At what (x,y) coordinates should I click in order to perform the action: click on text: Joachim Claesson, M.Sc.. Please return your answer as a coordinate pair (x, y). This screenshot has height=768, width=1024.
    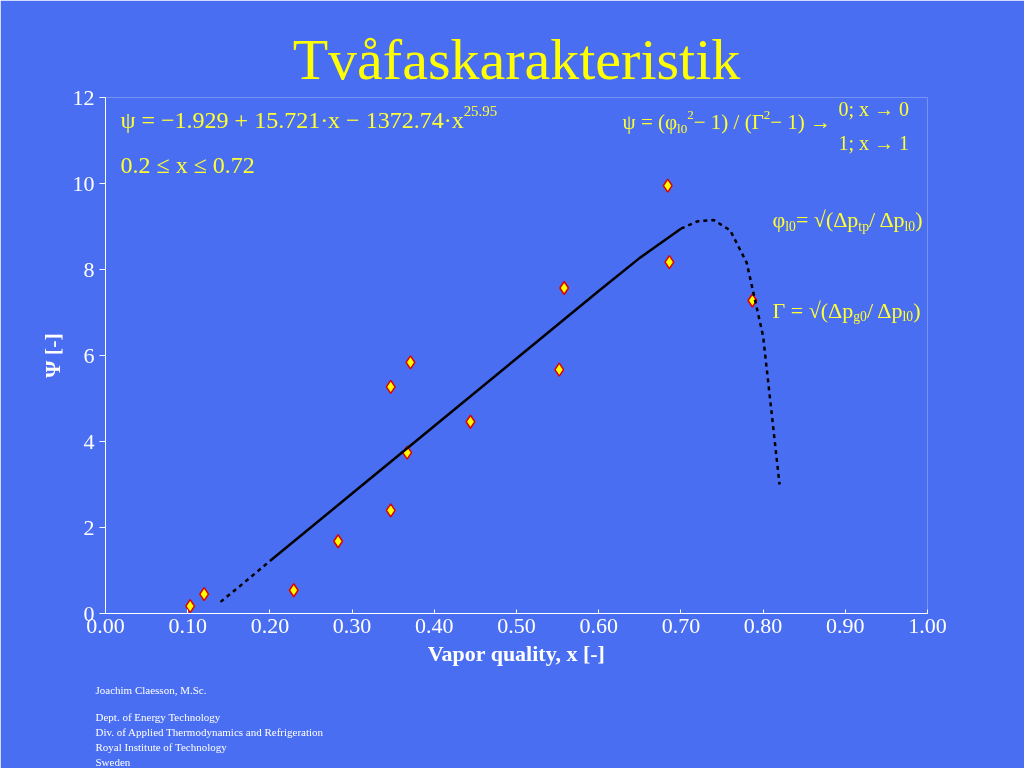
    Looking at the image, I should click on (151, 689).